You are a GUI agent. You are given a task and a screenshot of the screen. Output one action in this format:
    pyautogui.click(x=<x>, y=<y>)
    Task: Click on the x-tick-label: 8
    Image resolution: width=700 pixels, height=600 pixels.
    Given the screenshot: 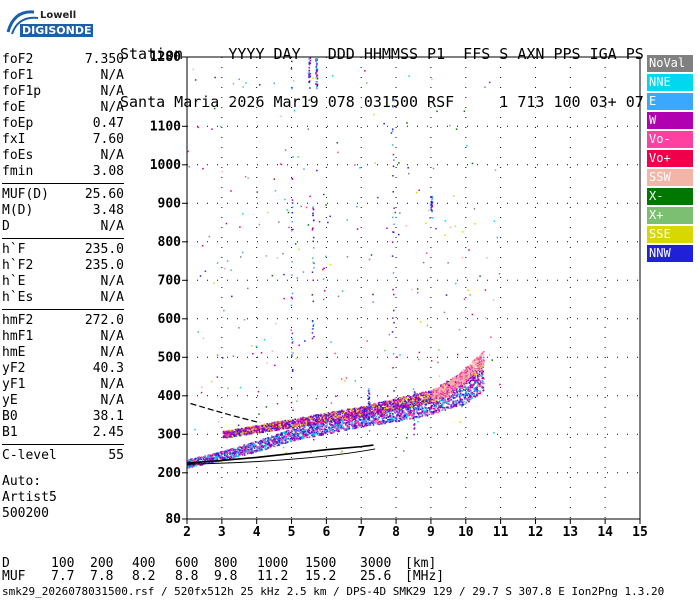 What is the action you would take?
    pyautogui.click(x=396, y=532)
    